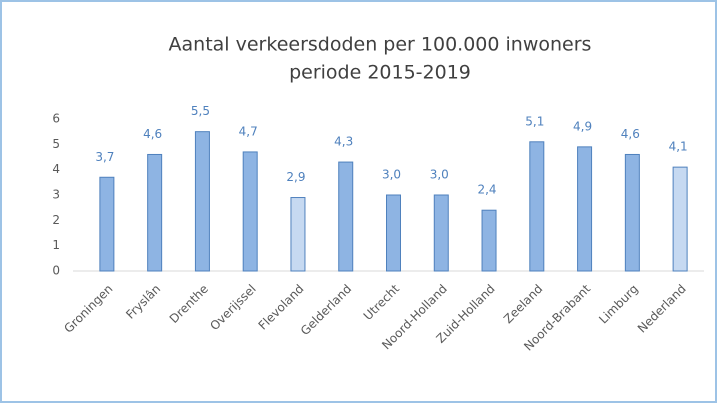 This screenshot has width=717, height=403. I want to click on data-label: 4,9, so click(582, 126).